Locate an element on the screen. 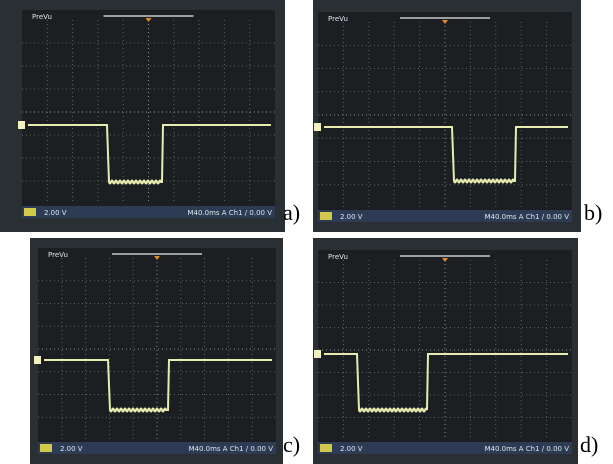  panel-label: b) is located at coordinates (593, 212).